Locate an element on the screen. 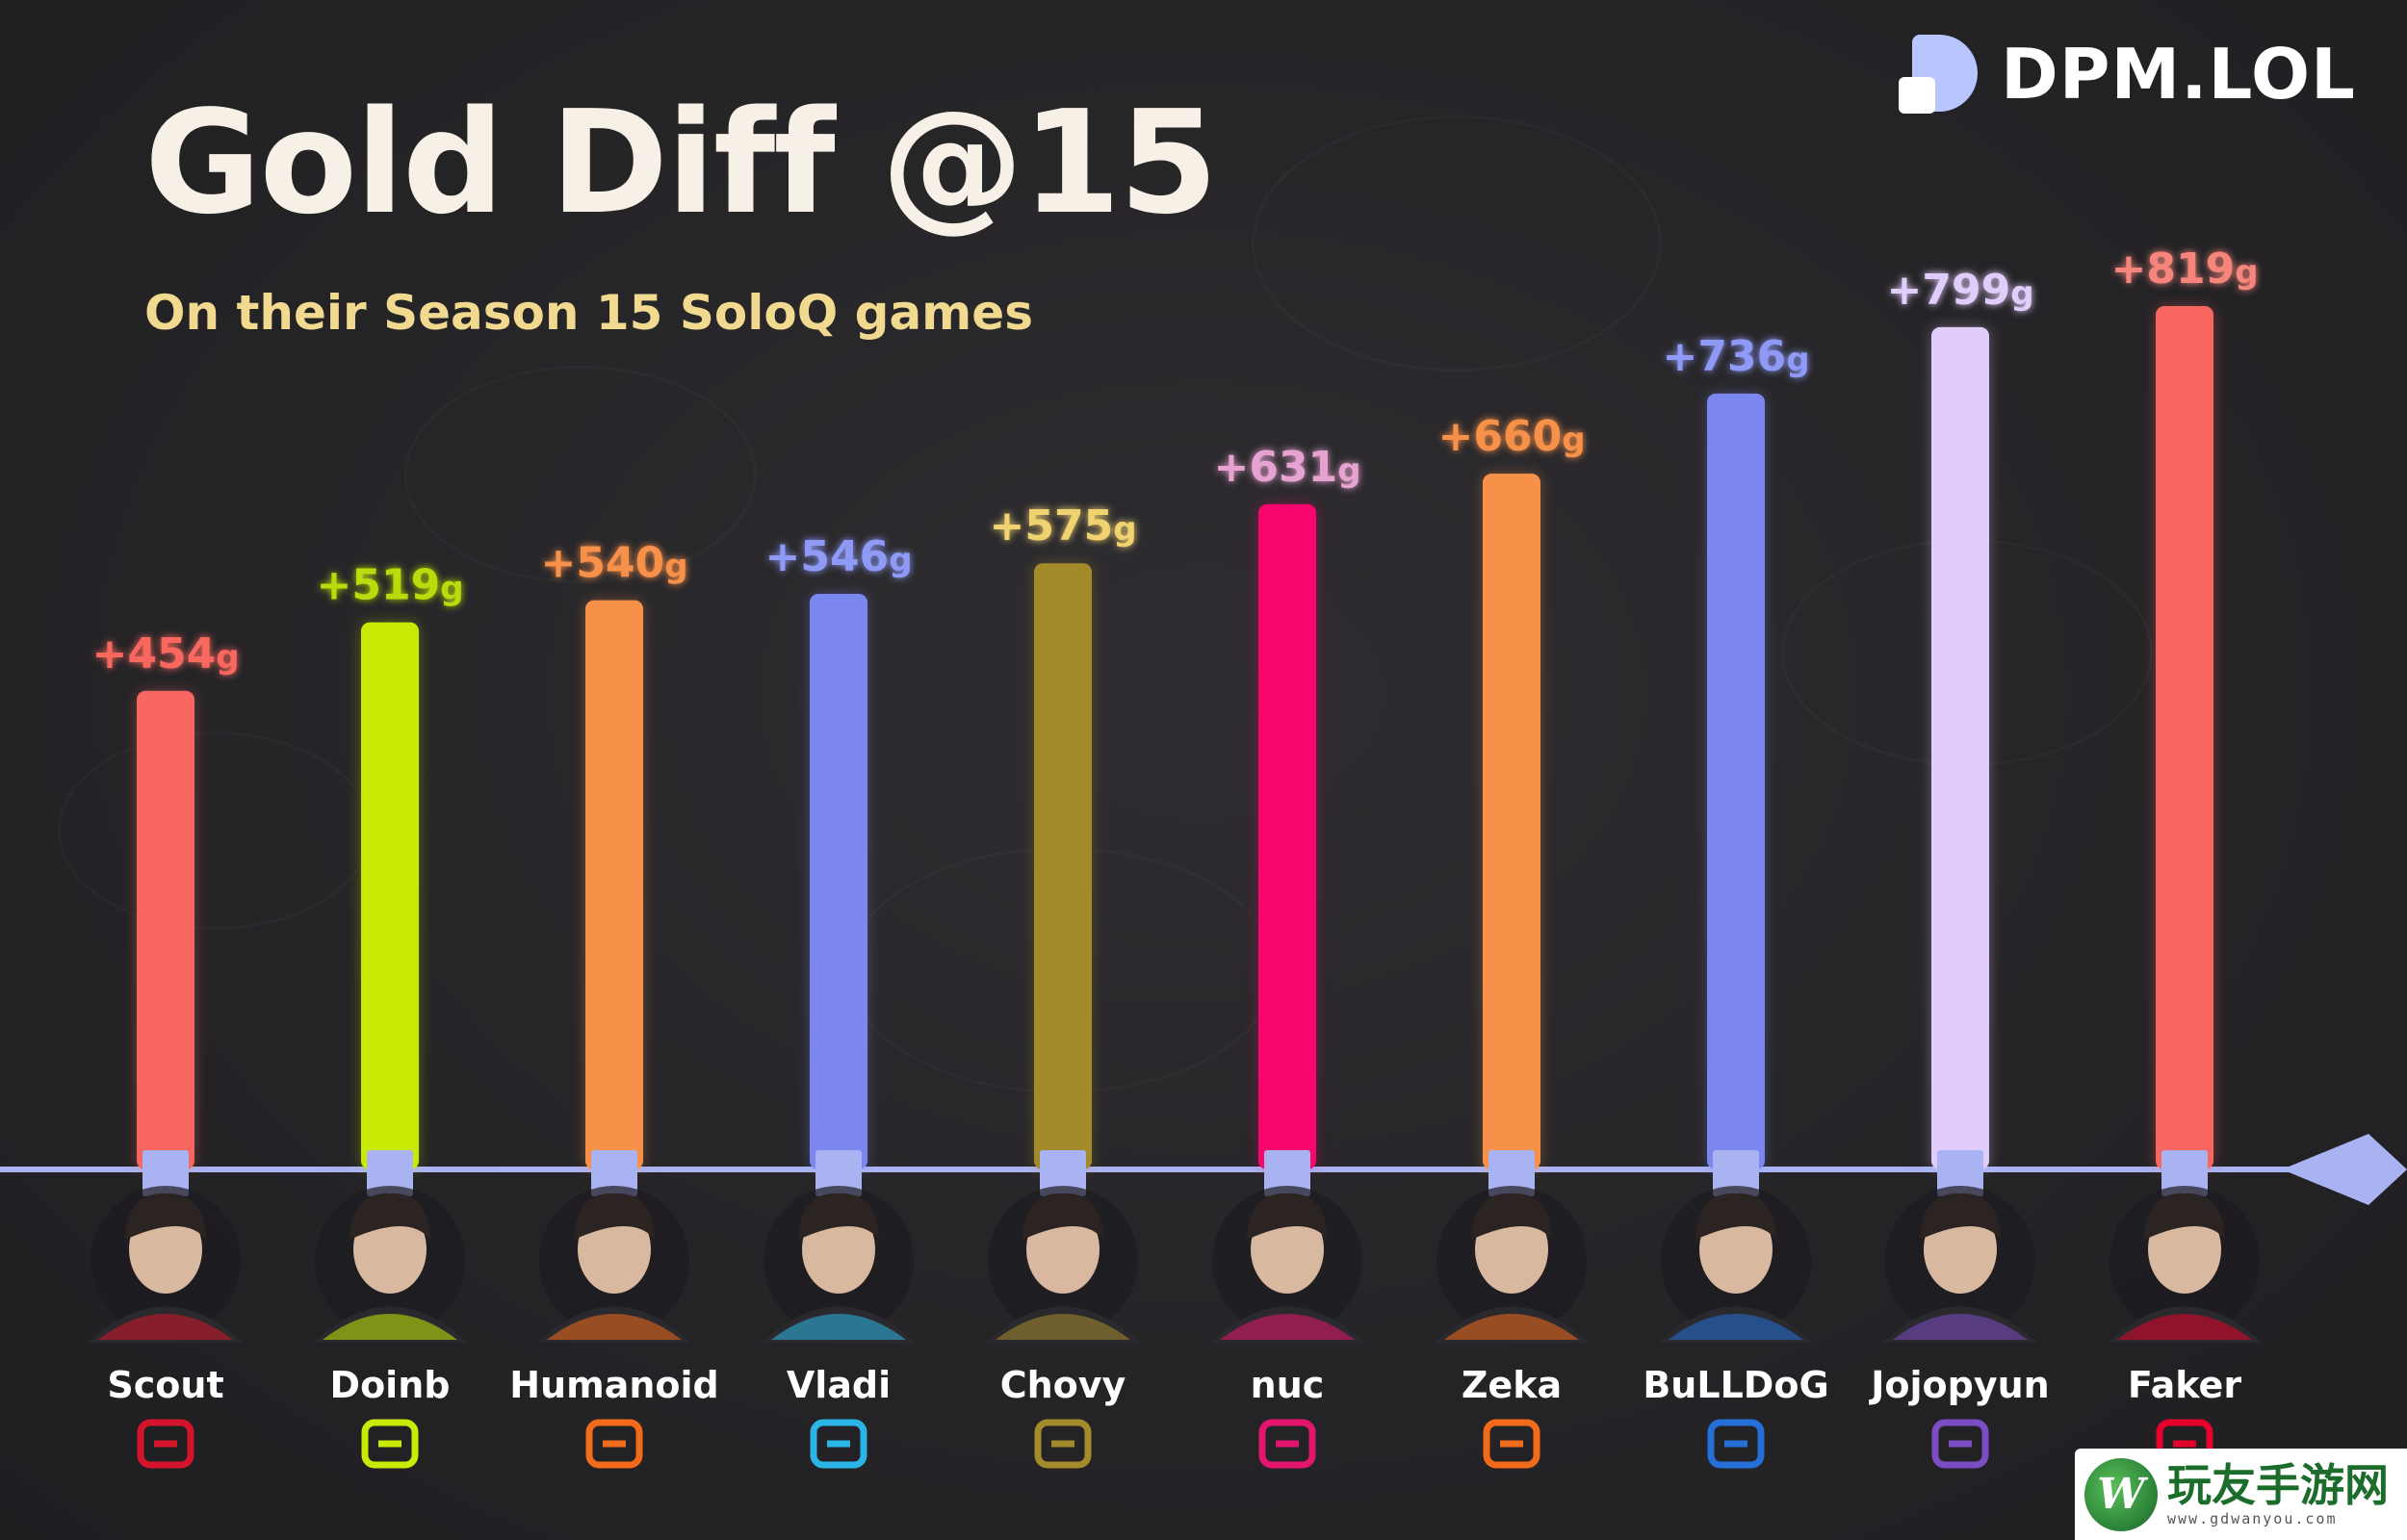 The height and width of the screenshot is (1540, 2407). player-name: Doinb is located at coordinates (390, 1385).